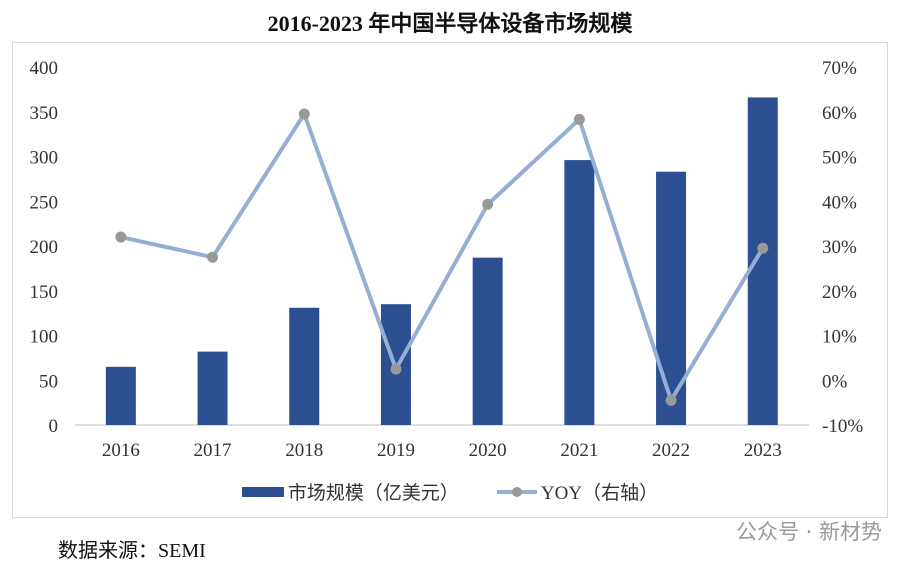  Describe the element at coordinates (44, 68) in the screenshot. I see `left-tick-label: 400` at that location.